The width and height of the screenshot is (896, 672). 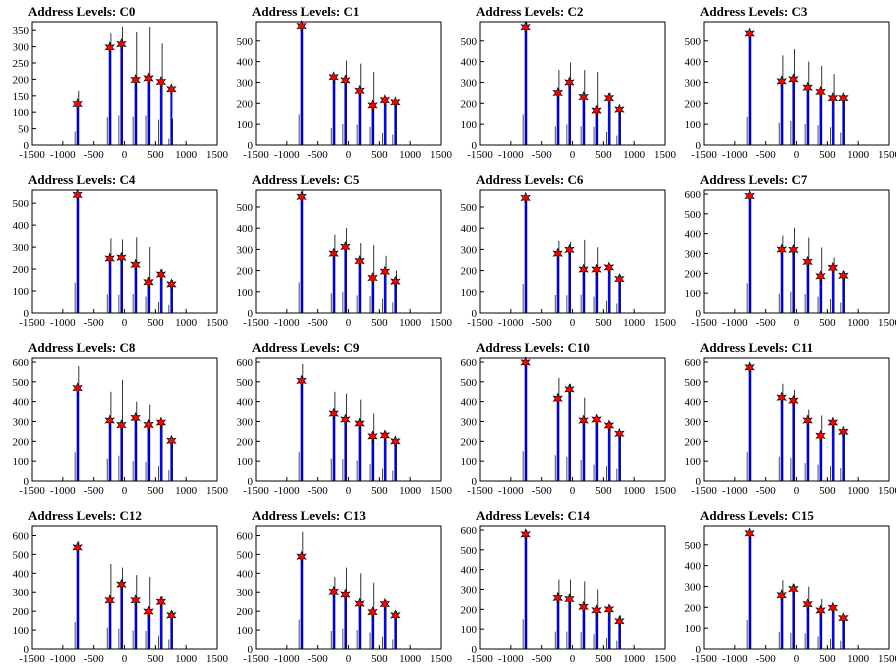 What do you see at coordinates (754, 179) in the screenshot?
I see `chart-title: Address Levels: C7` at bounding box center [754, 179].